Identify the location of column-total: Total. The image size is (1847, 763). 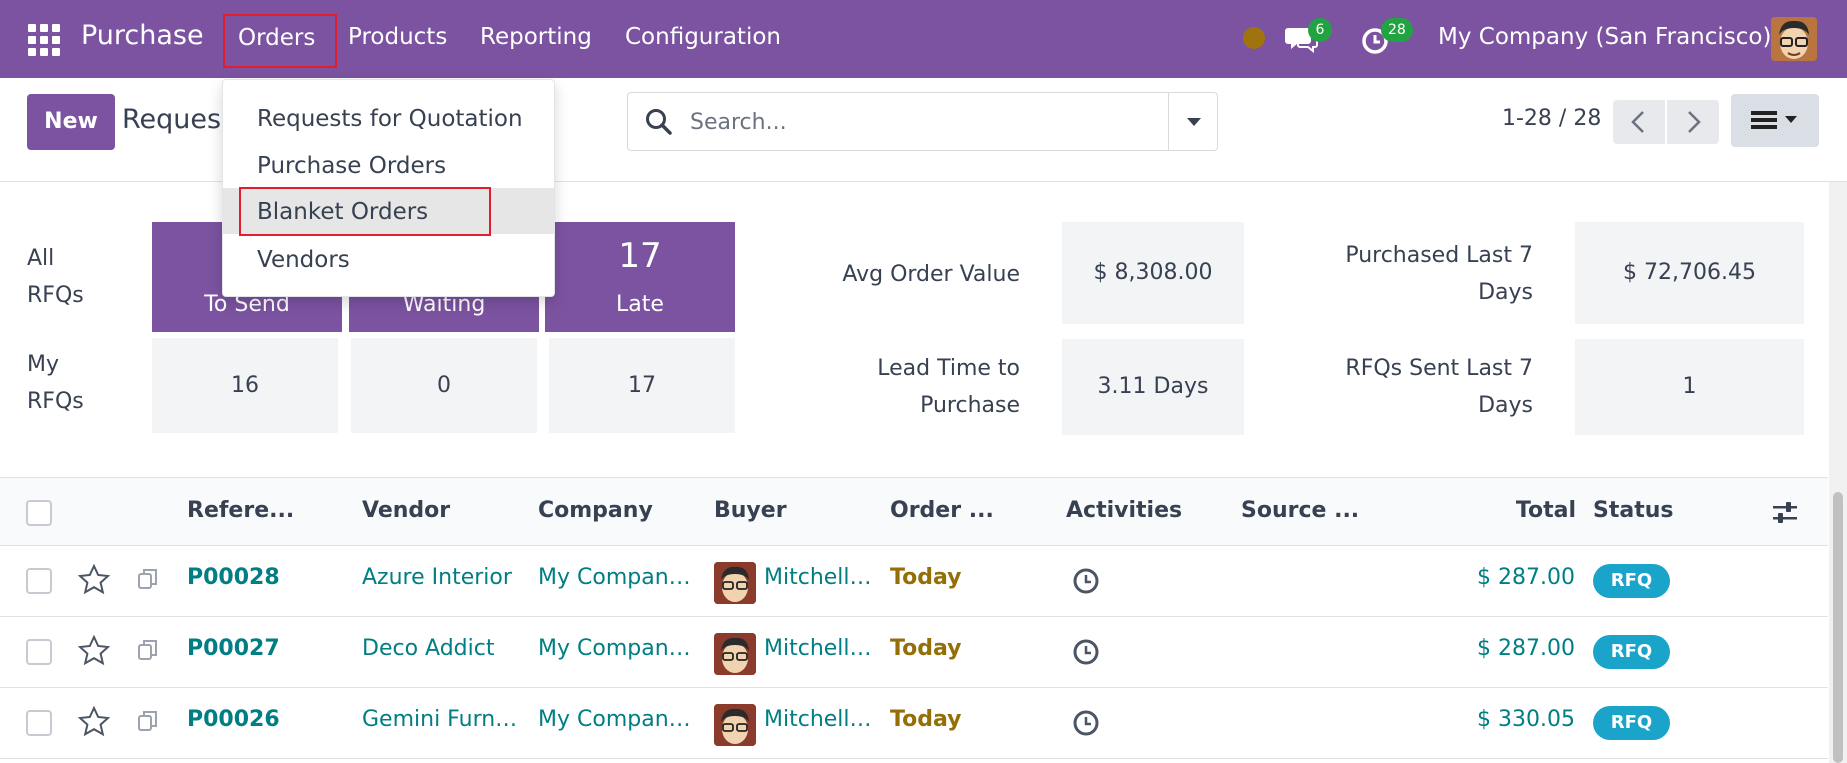
(1545, 510).